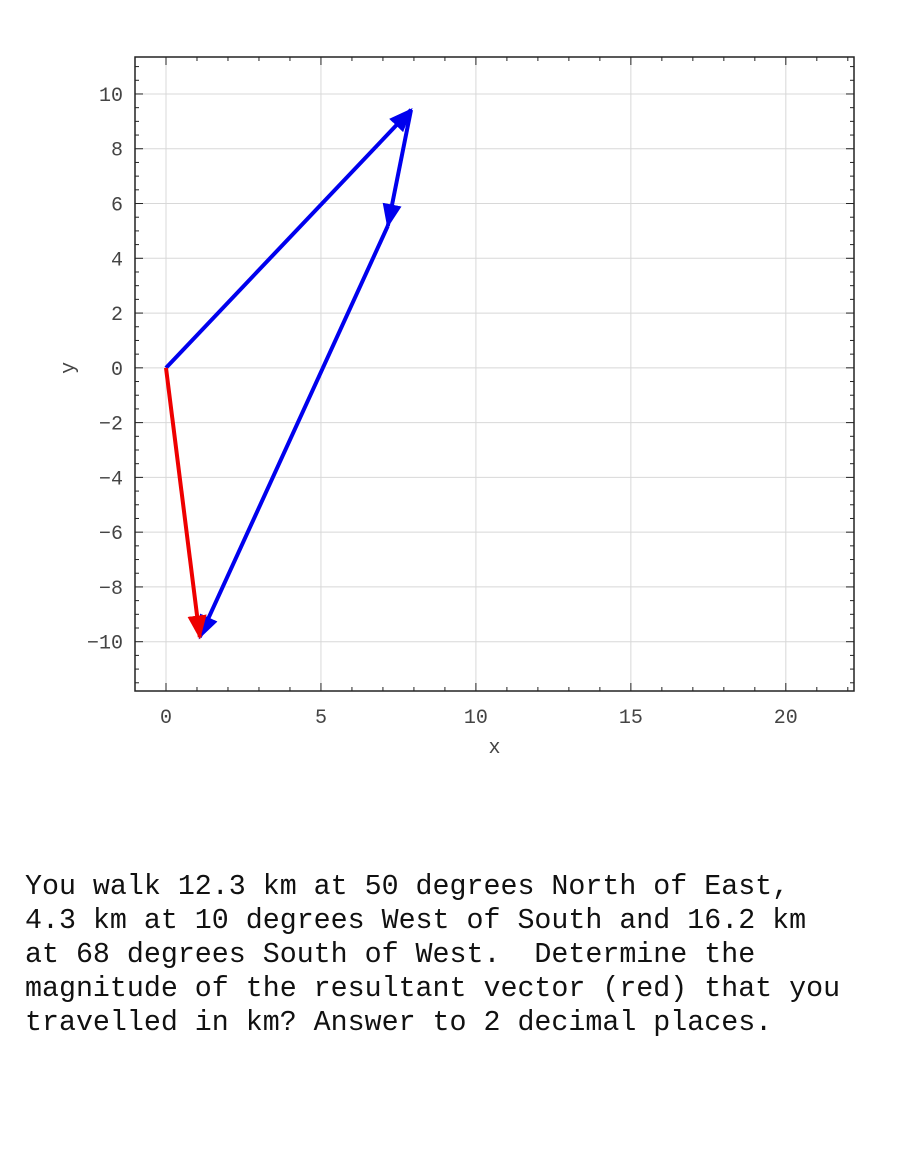 The width and height of the screenshot is (900, 1149). I want to click on y-tick-label: −8, so click(111, 589).